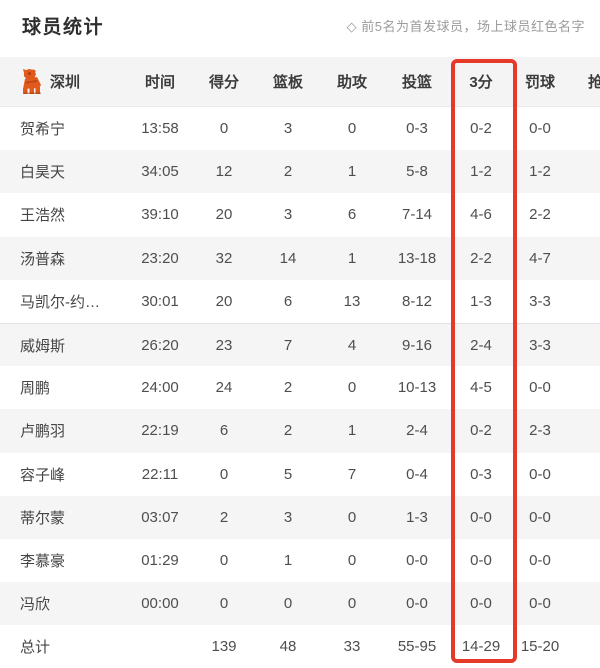  Describe the element at coordinates (300, 560) in the screenshot. I see `table-row: 李慕豪 01:29 0 1 0 0-0 0-0 0-0` at that location.